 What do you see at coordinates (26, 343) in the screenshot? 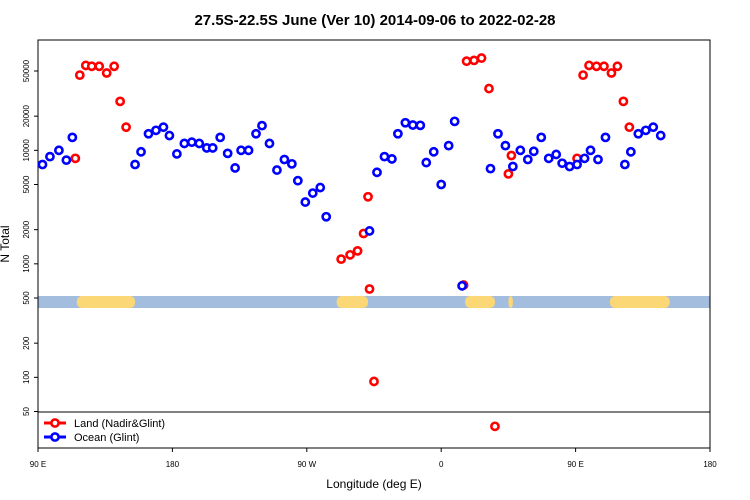
I see `y-tick-label: 200` at bounding box center [26, 343].